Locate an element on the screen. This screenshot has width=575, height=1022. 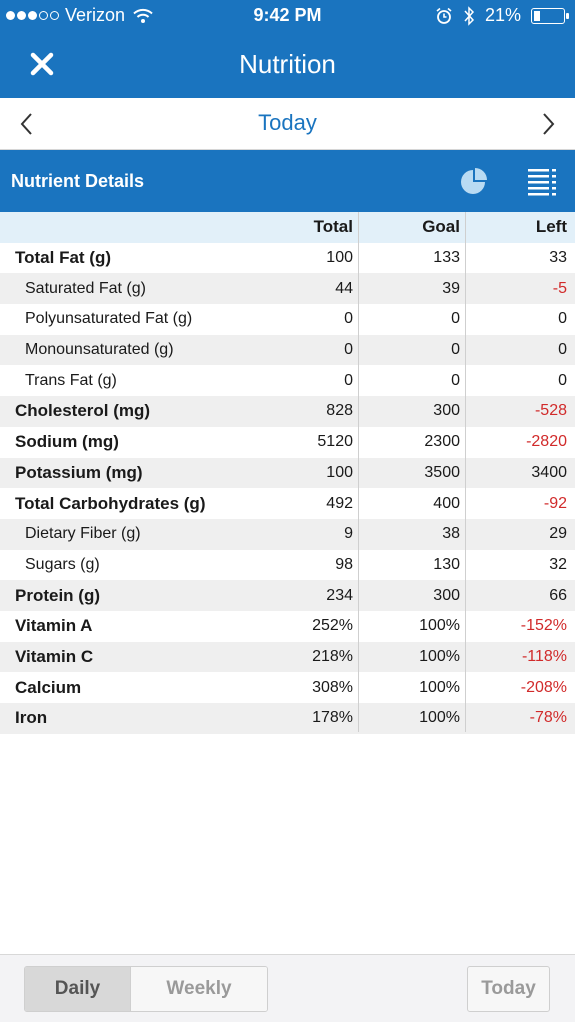
total-value: 828 is located at coordinates (339, 411).